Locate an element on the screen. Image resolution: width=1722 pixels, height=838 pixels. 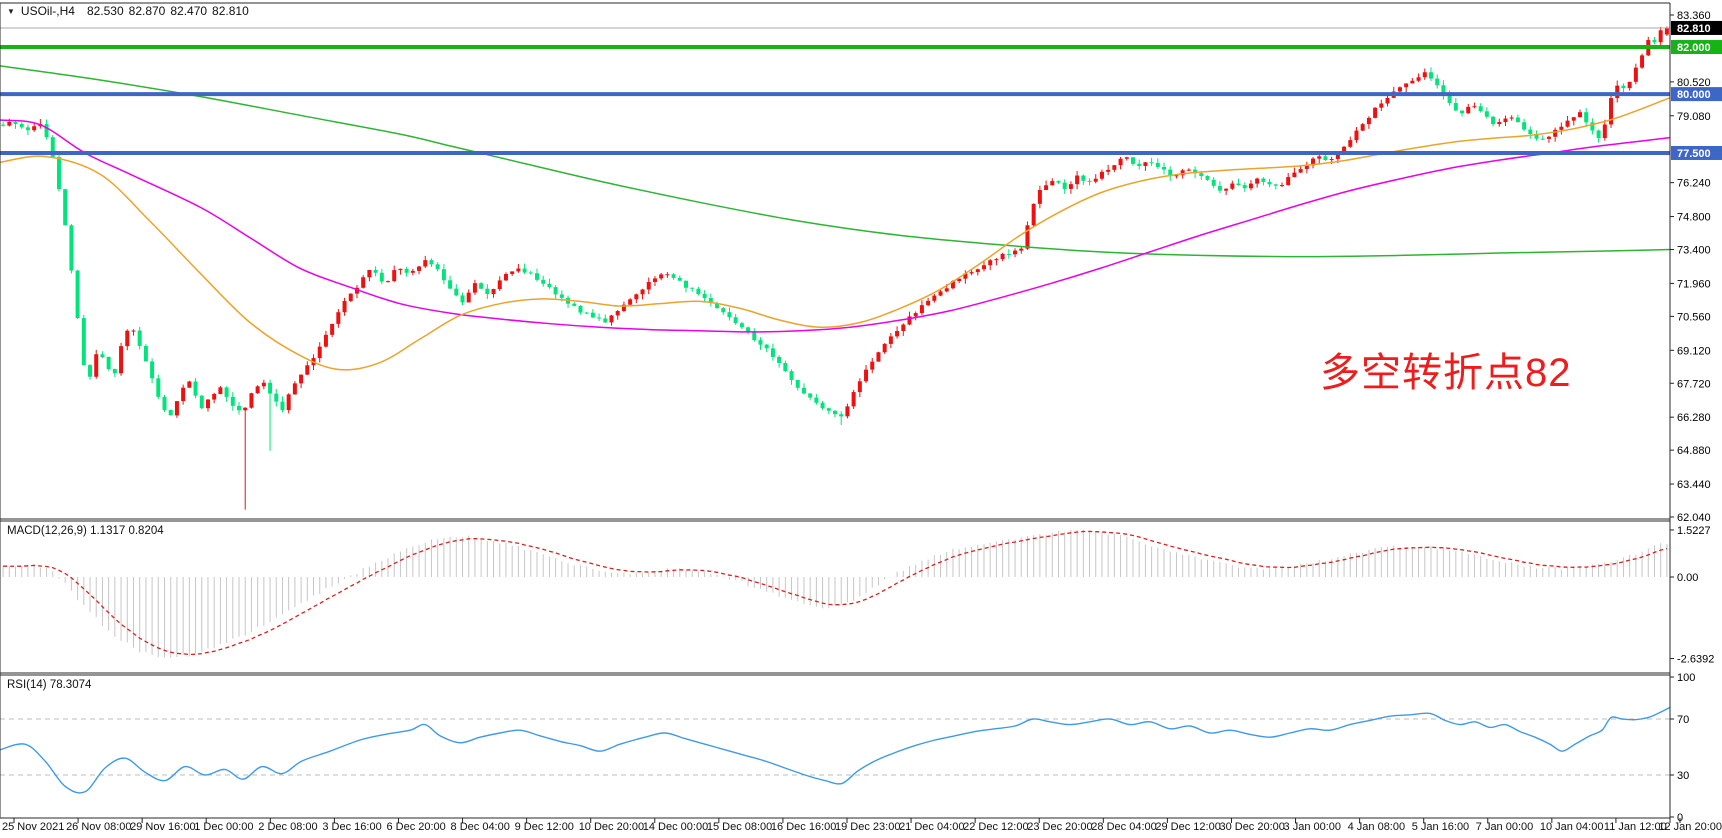
time-axis-label: 22 Dec 12:00 is located at coordinates (996, 827).